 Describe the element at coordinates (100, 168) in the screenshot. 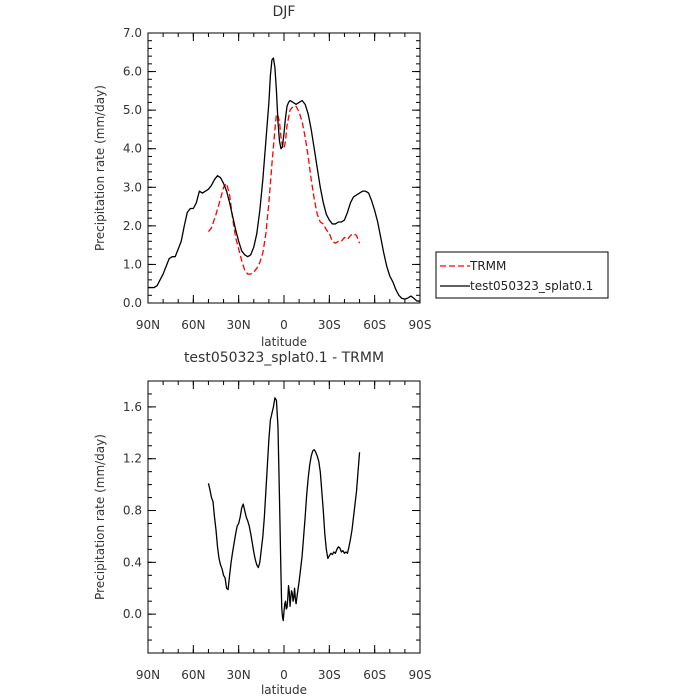

I see `top-y-axis-label: Precipitation rate (mm/day)` at that location.